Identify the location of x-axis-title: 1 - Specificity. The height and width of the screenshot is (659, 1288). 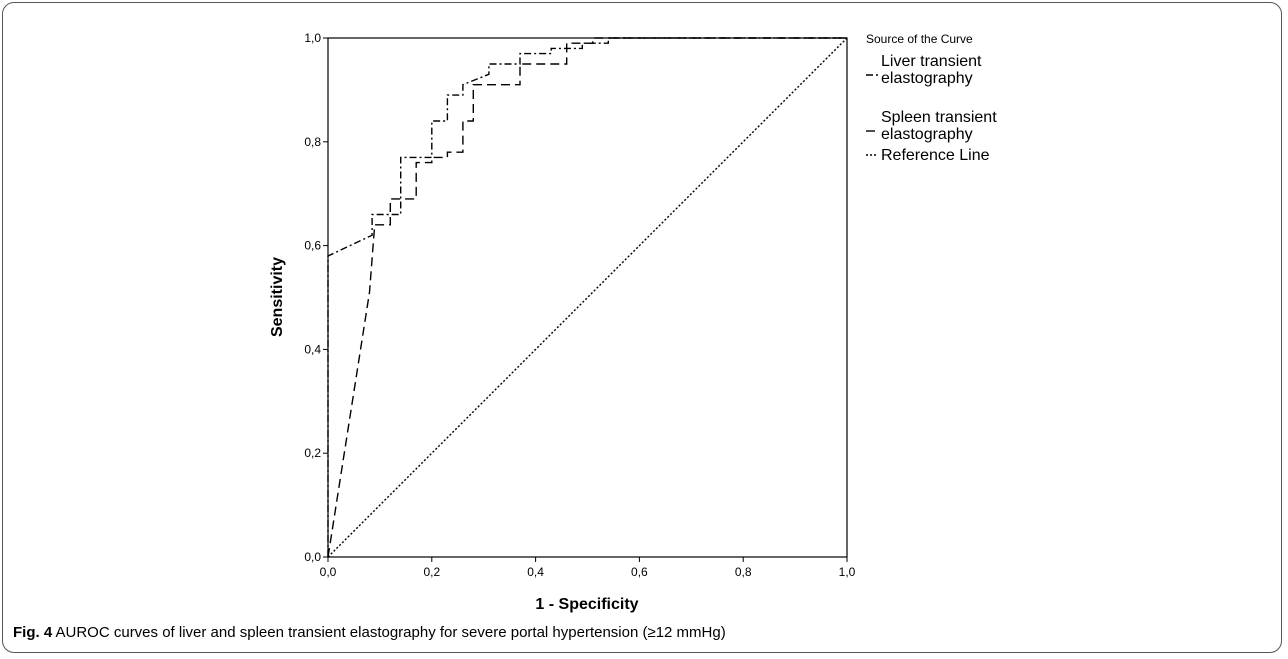
(586, 604).